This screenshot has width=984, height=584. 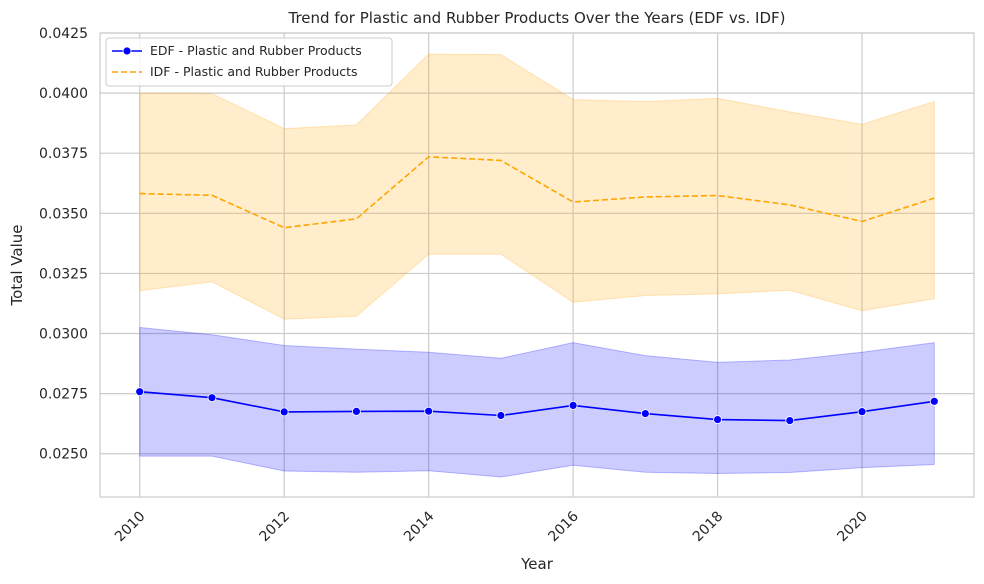 What do you see at coordinates (537, 192) in the screenshot?
I see `series-line-idf` at bounding box center [537, 192].